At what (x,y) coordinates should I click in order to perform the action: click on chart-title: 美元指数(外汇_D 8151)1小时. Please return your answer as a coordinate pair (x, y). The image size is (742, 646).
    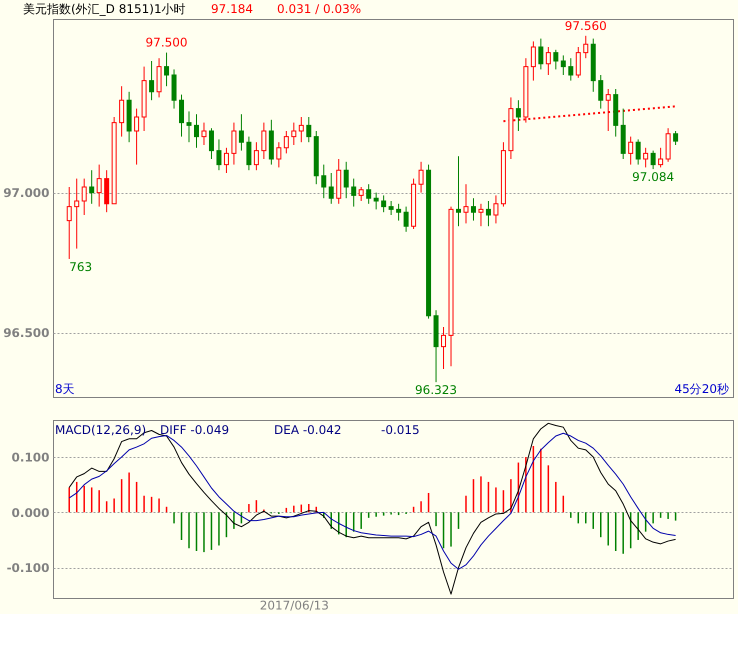
    Looking at the image, I should click on (104, 9).